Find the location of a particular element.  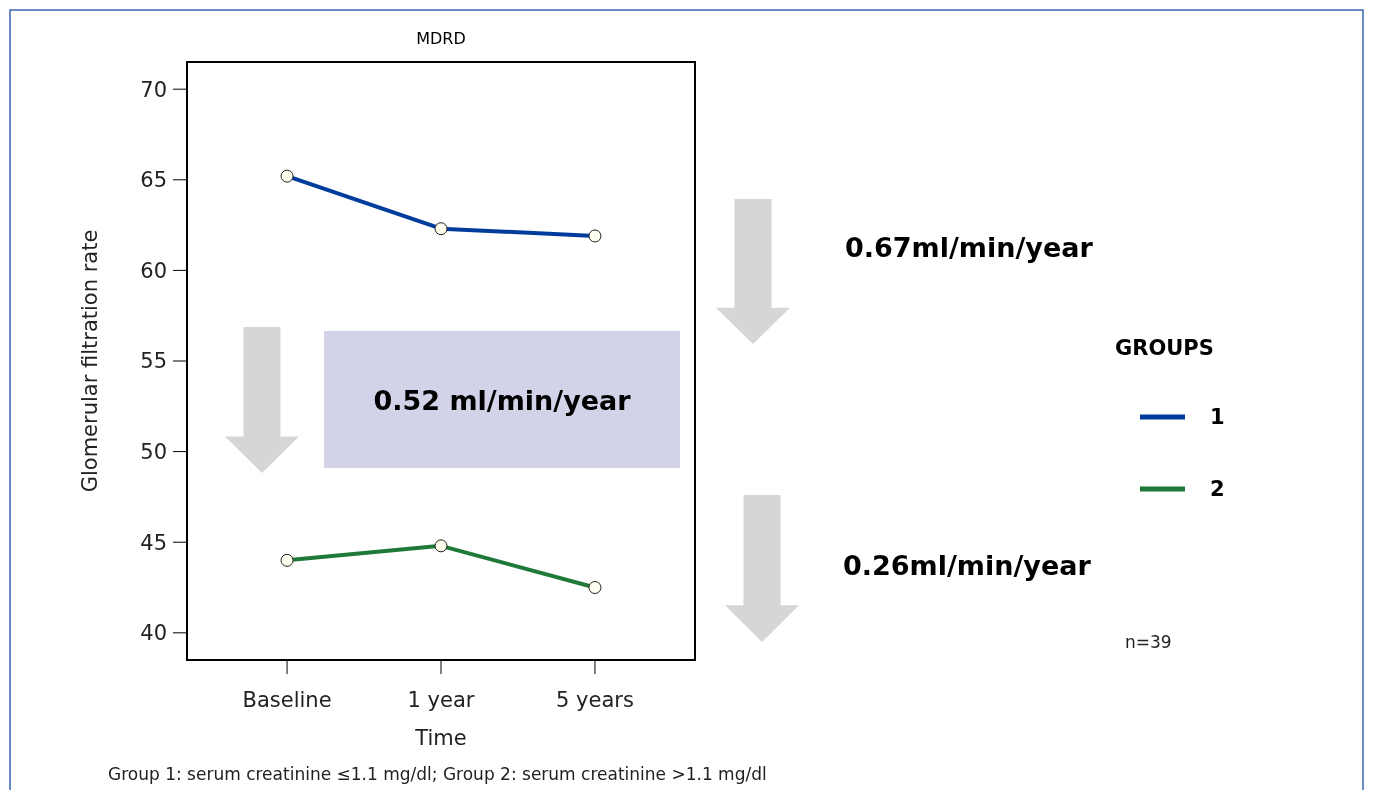

legend-label: 1 is located at coordinates (1217, 417).